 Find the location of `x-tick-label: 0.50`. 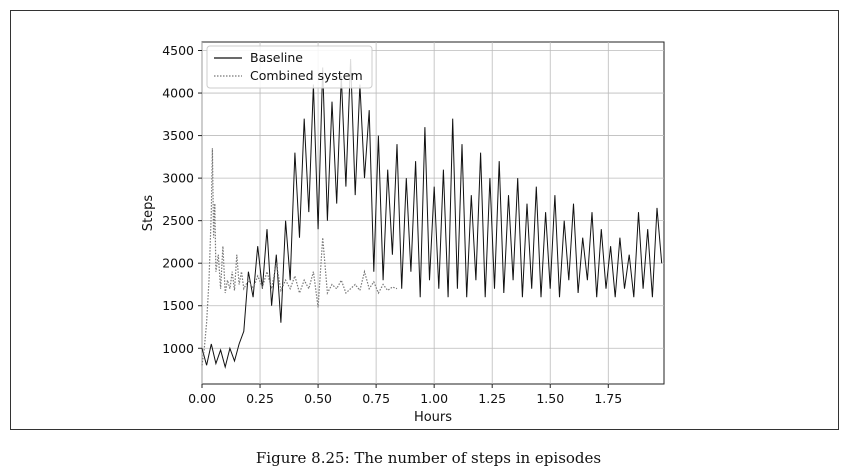

x-tick-label: 0.50 is located at coordinates (318, 398).